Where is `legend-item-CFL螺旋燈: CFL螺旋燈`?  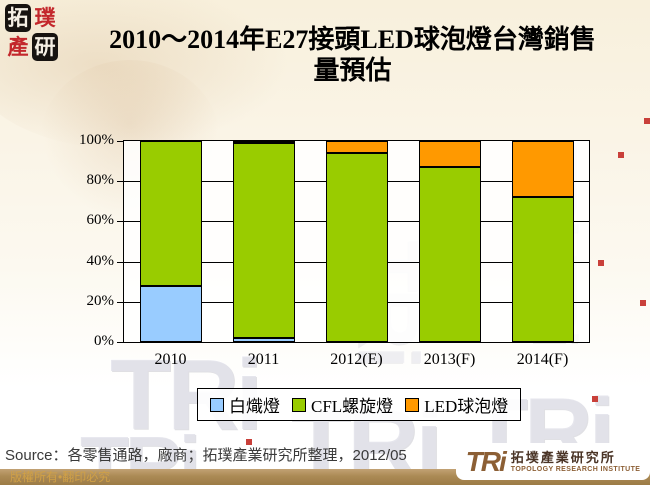
legend-item-CFL螺旋燈: CFL螺旋燈 is located at coordinates (342, 404).